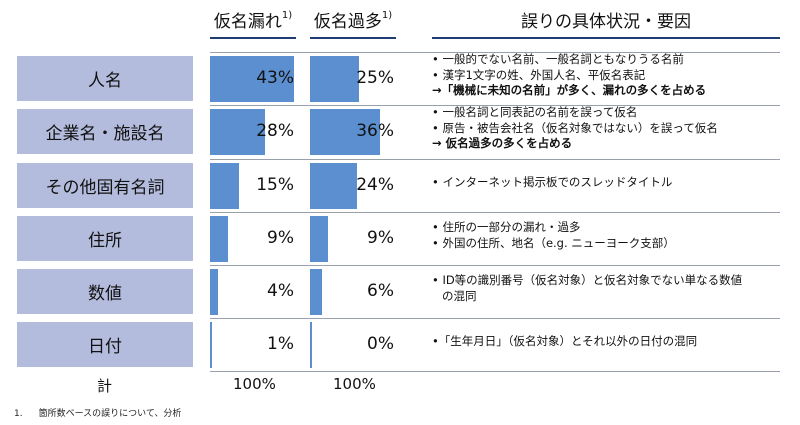 The width and height of the screenshot is (800, 425). I want to click on excess-bar-date, so click(311, 344).